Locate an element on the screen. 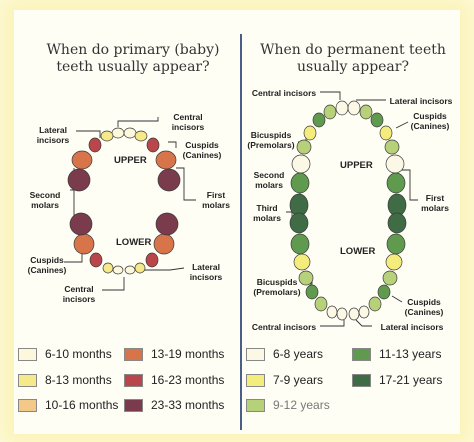 The width and height of the screenshot is (474, 442). primary-teeth is located at coordinates (124, 201).